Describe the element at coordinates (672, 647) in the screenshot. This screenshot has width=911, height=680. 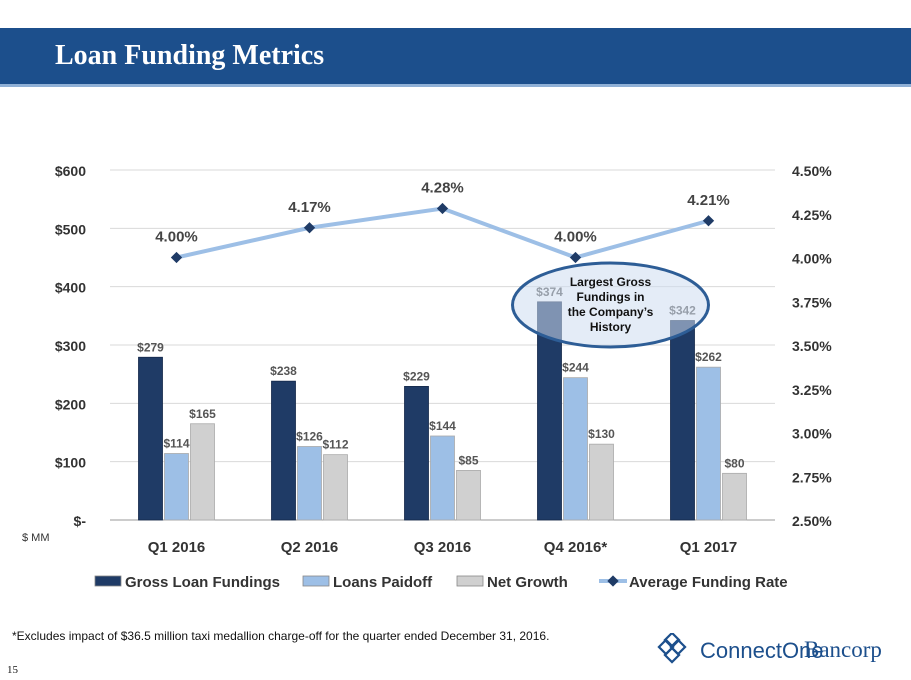
I see `logo-icon` at that location.